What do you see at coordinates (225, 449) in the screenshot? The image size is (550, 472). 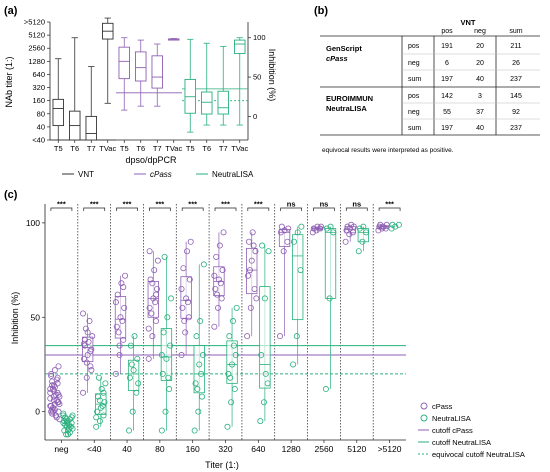 I see `panel-c-x-tick-label: 320` at bounding box center [225, 449].